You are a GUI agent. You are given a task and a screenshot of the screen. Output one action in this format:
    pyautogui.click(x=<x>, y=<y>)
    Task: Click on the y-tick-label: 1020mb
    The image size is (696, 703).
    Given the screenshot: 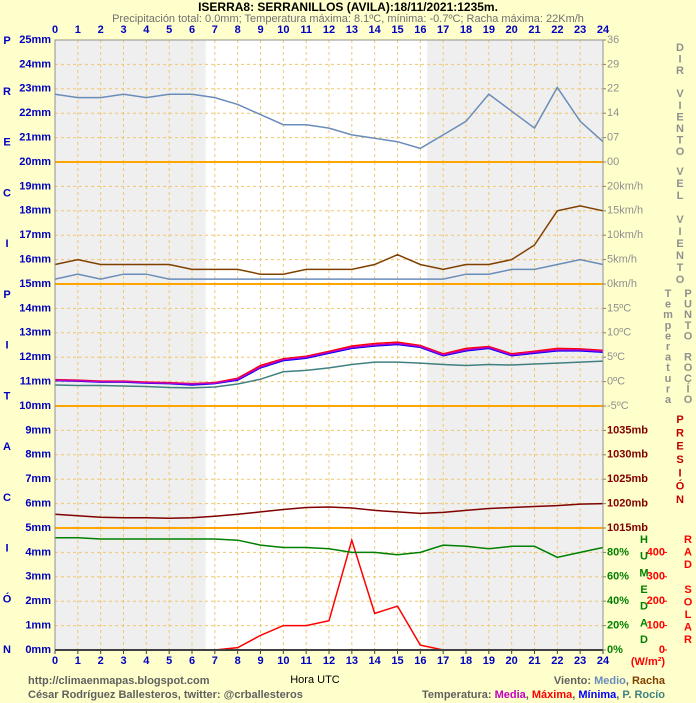 What is the action you would take?
    pyautogui.click(x=627, y=504)
    